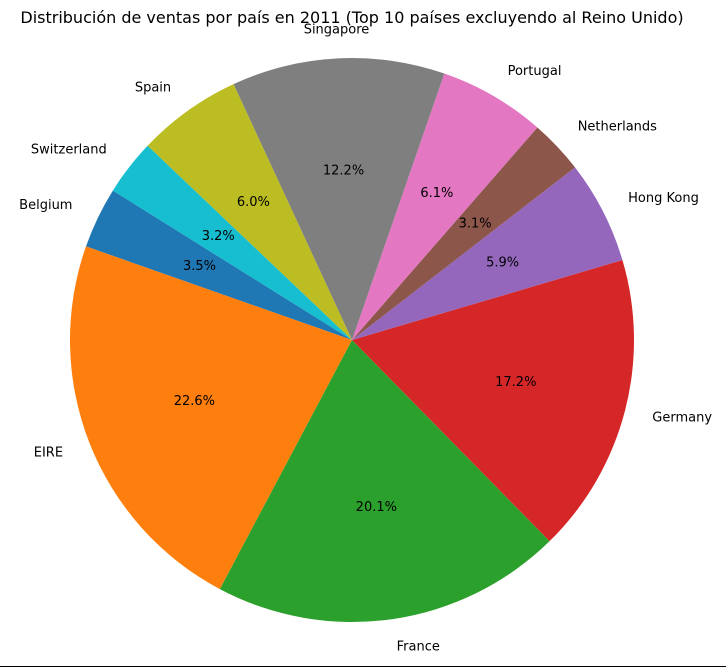  What do you see at coordinates (218, 265) in the screenshot?
I see `pie-slice-belgium` at bounding box center [218, 265].